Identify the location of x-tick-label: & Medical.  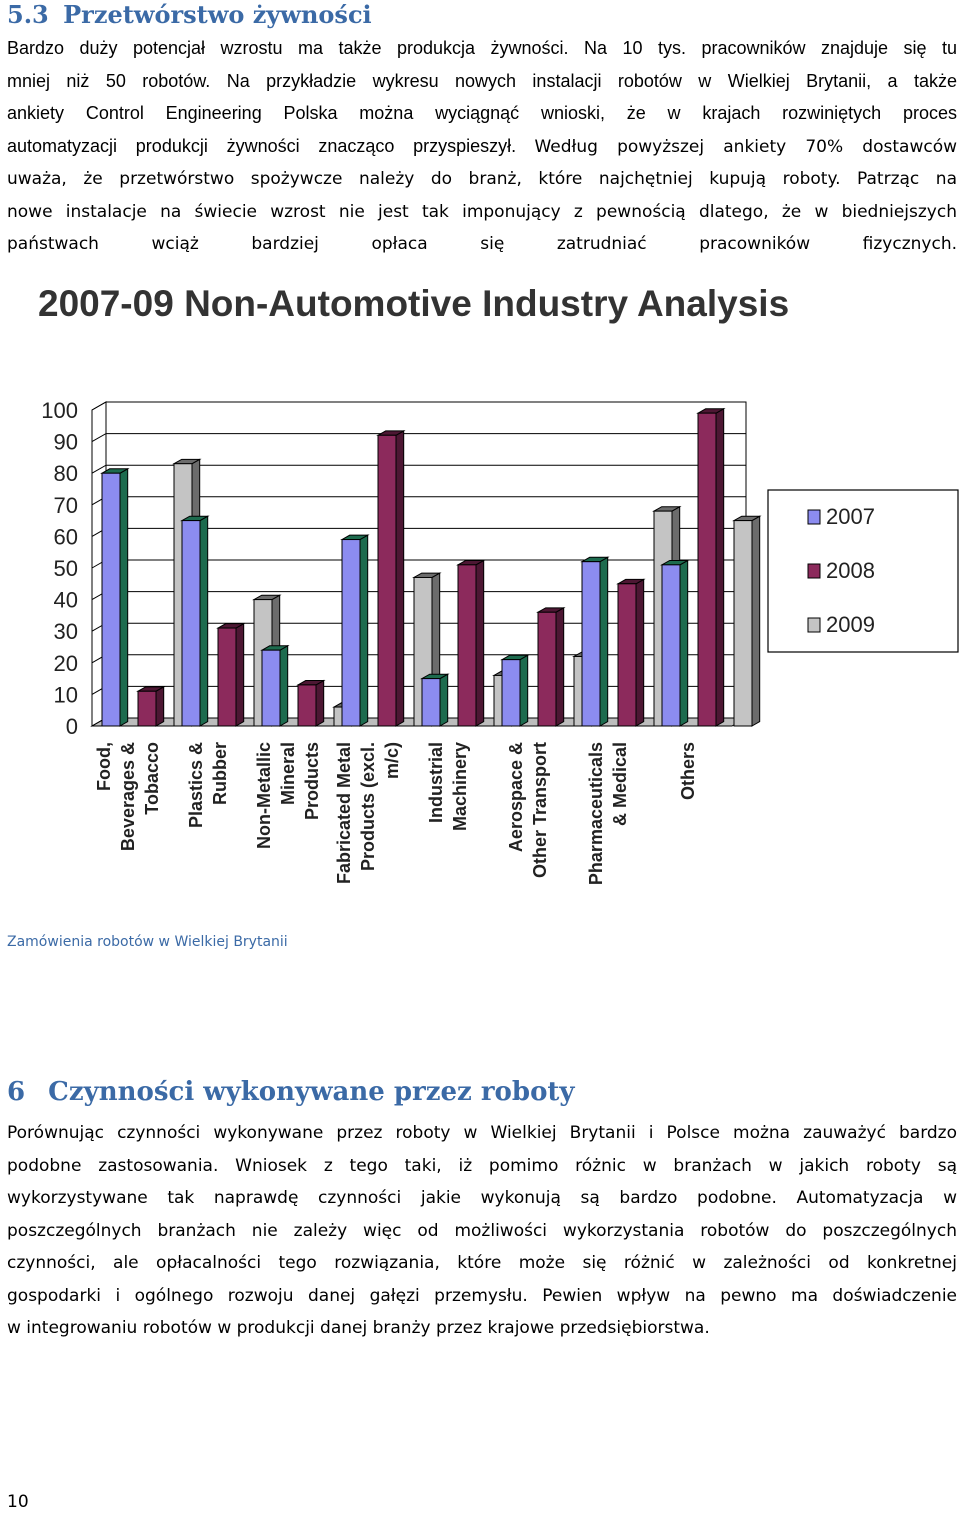
(620, 784).